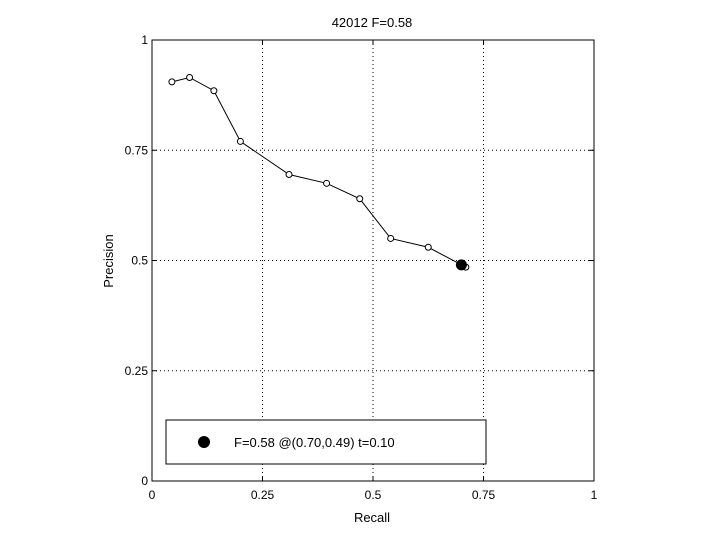  I want to click on y-tick-label: 0.25, so click(137, 371).